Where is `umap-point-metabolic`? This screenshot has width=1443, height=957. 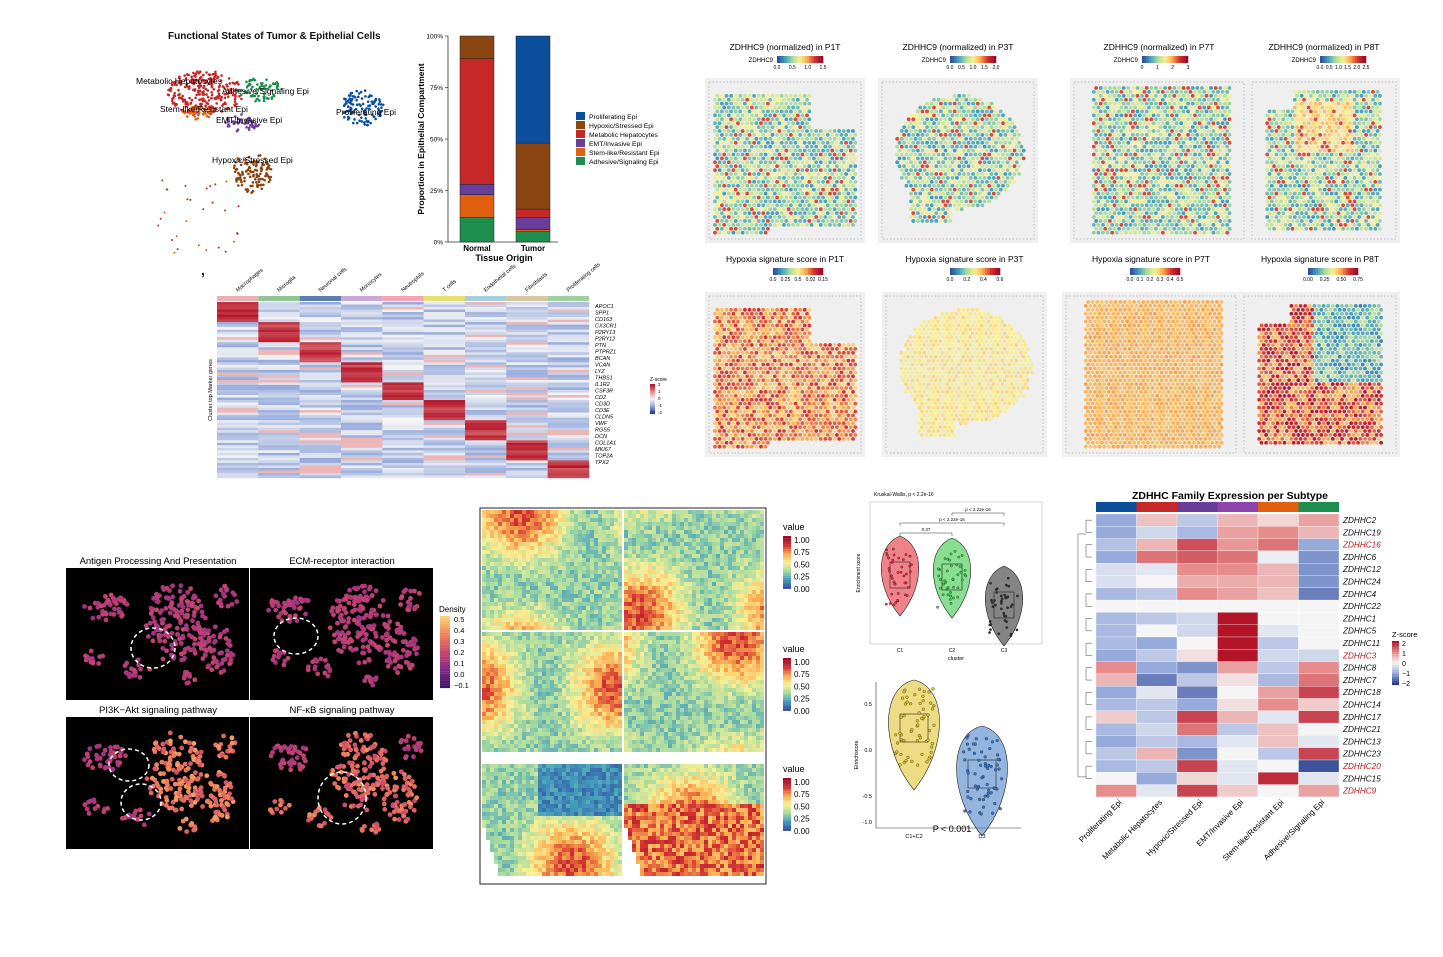 umap-point-metabolic is located at coordinates (211, 98).